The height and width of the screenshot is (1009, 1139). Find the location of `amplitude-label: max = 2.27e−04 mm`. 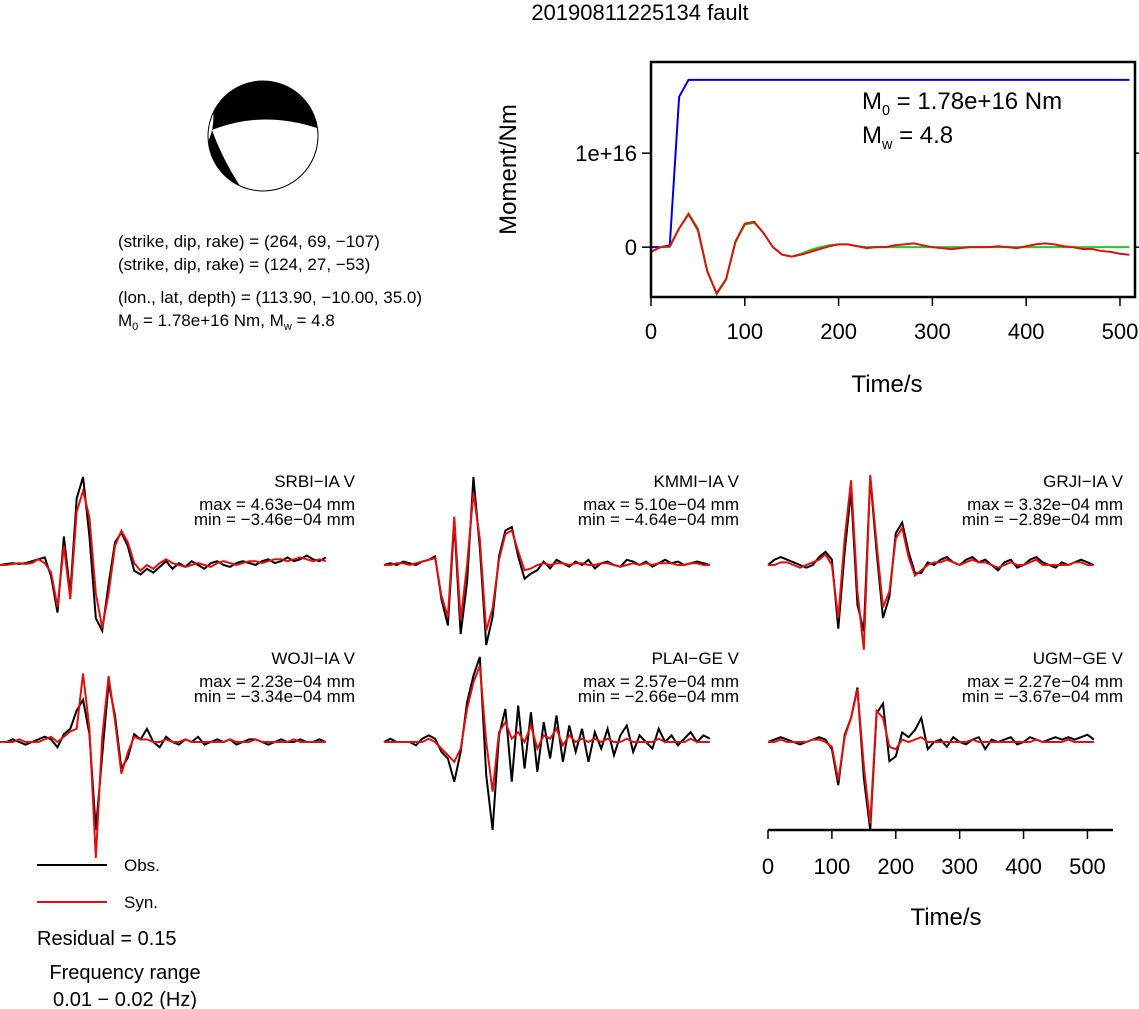

amplitude-label: max = 2.27e−04 mm is located at coordinates (1045, 681).